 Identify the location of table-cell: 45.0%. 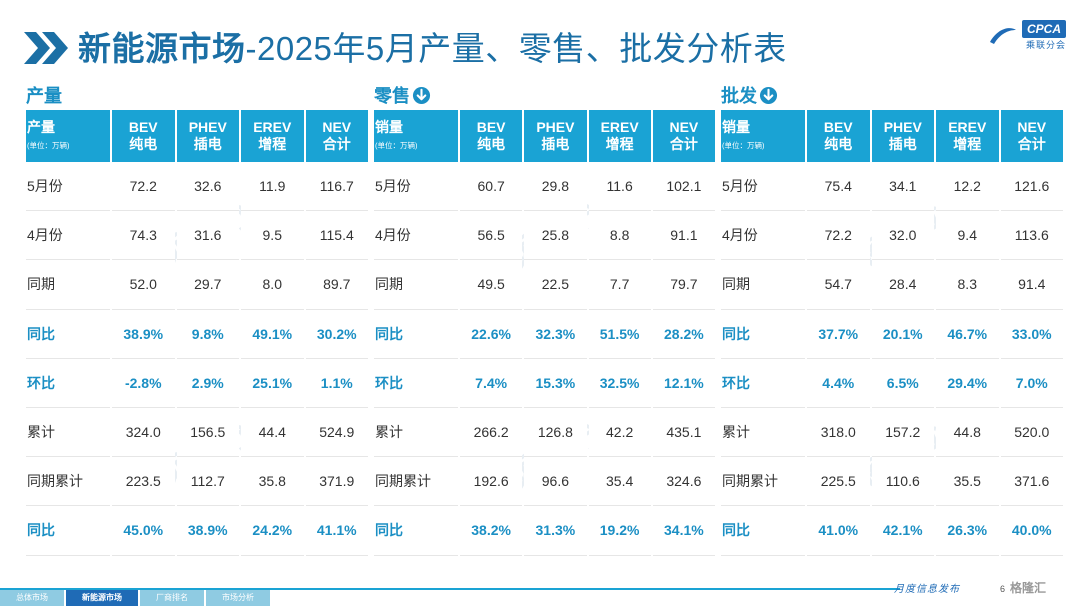
(143, 531).